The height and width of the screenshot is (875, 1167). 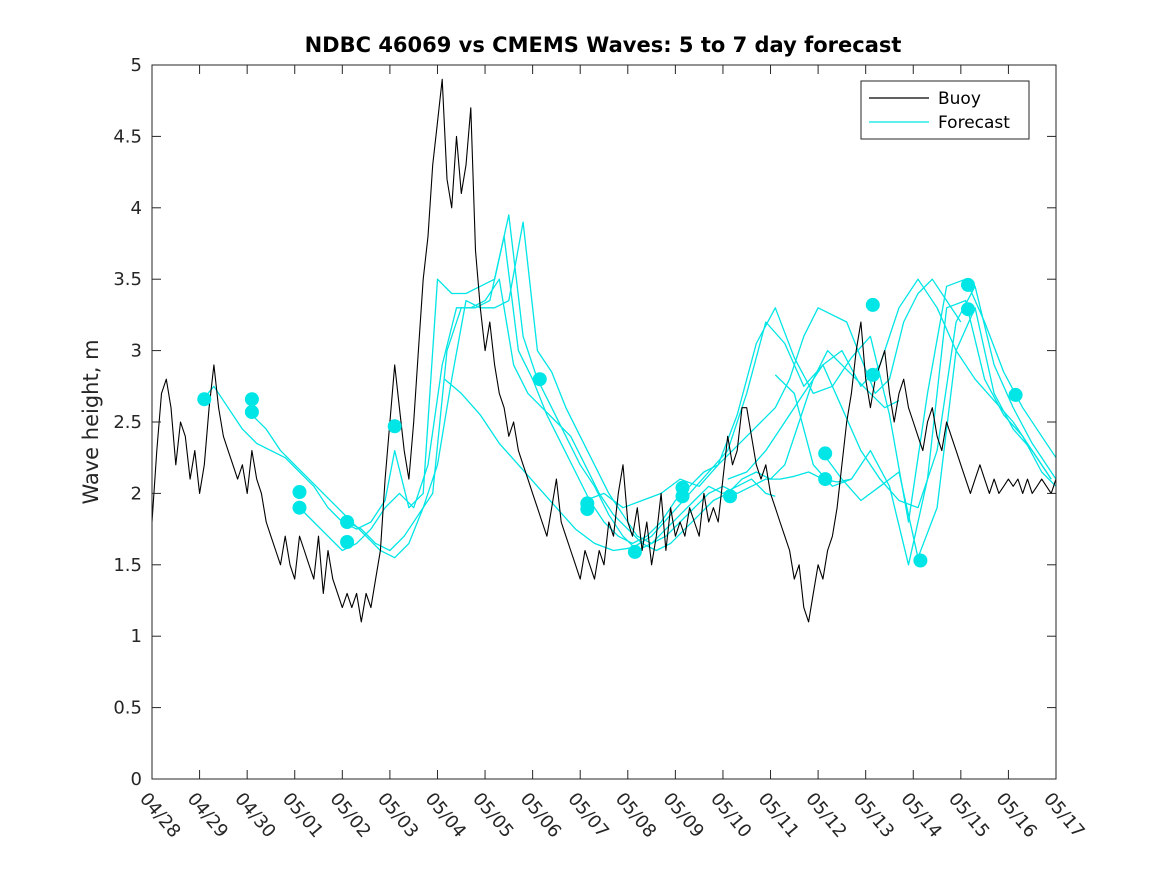 I want to click on y-tick-label: 1, so click(x=136, y=636).